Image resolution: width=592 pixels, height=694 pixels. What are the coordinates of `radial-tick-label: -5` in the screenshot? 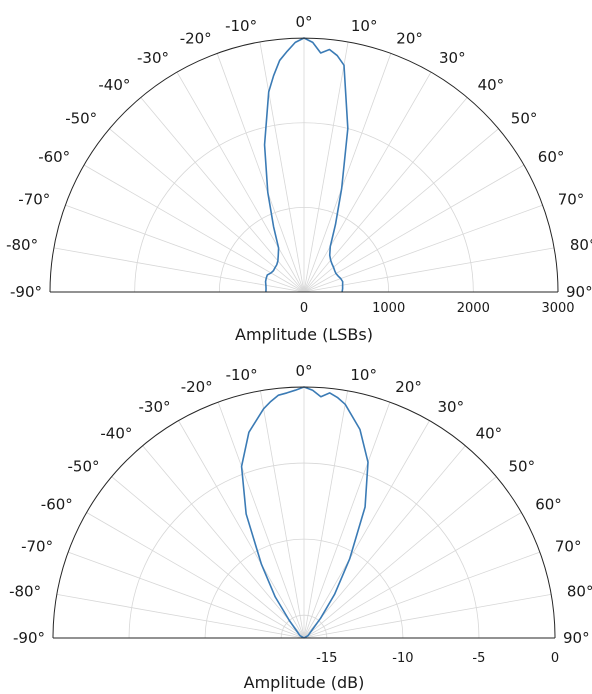 It's located at (478, 658).